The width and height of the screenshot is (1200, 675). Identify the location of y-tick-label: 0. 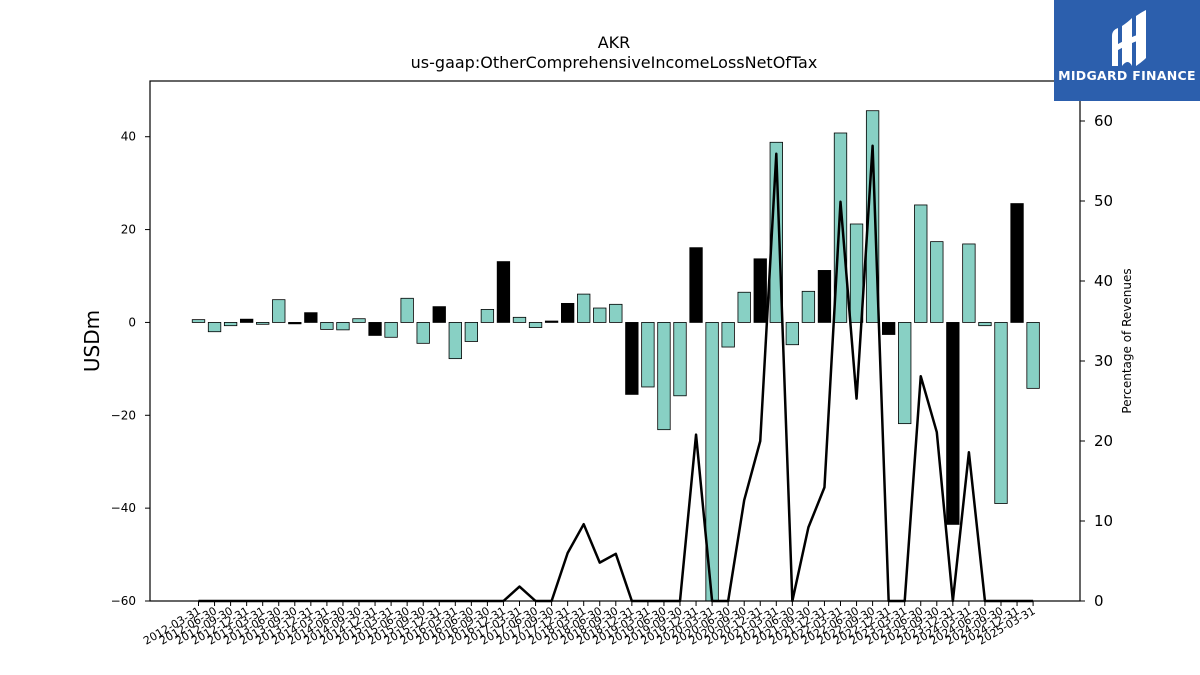
(132, 322).